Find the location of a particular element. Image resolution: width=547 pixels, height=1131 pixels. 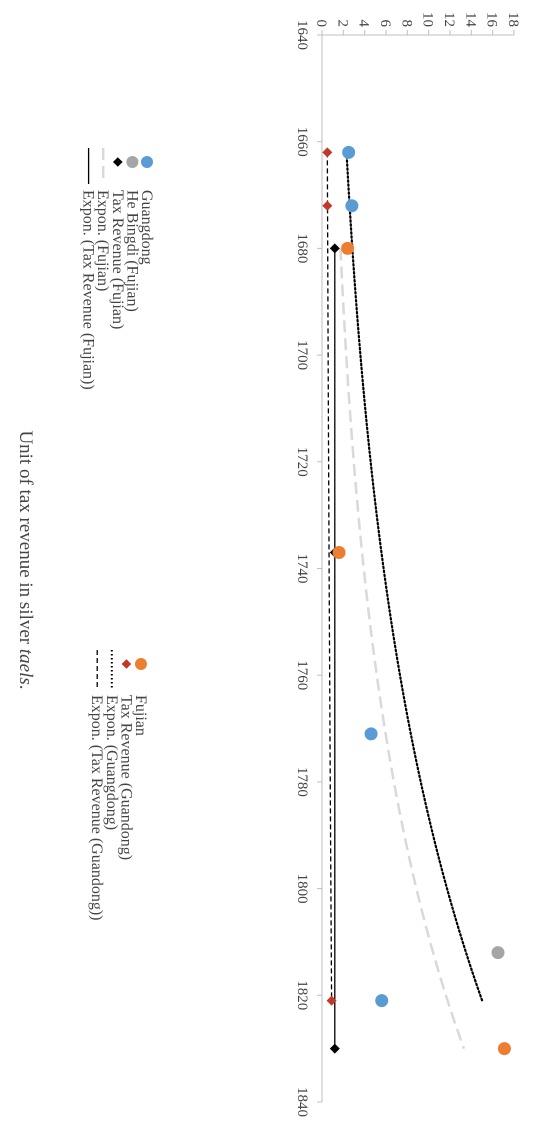

x-tick-label: 1760 is located at coordinates (302, 675).